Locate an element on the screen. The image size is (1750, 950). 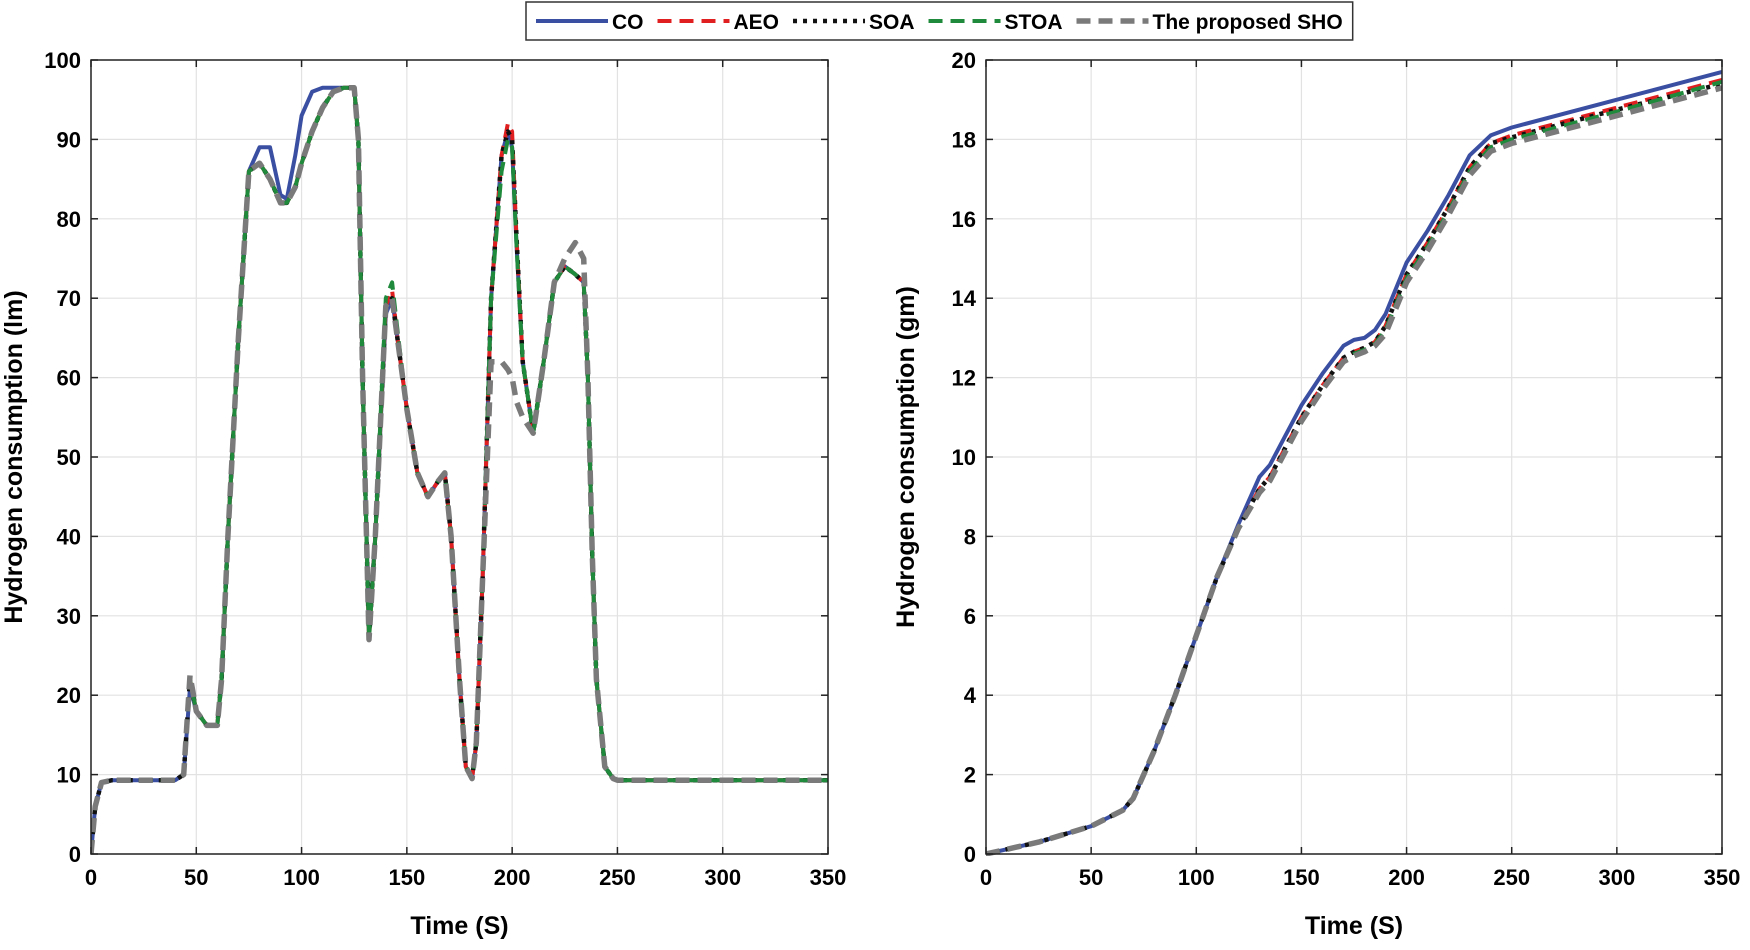
y-axis-label: Hydrogen consumption (gm) is located at coordinates (906, 457).